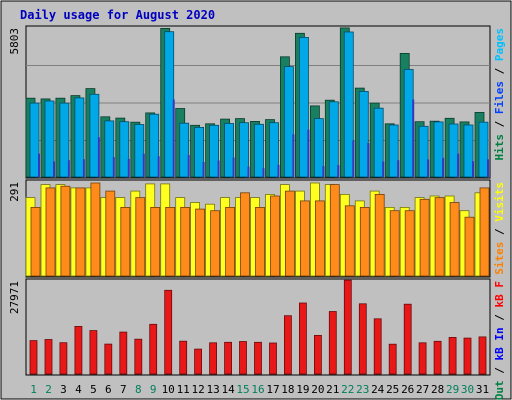 This screenshot has width=512, height=400. What do you see at coordinates (332, 389) in the screenshot?
I see `x-label-day-21: 21` at bounding box center [332, 389].